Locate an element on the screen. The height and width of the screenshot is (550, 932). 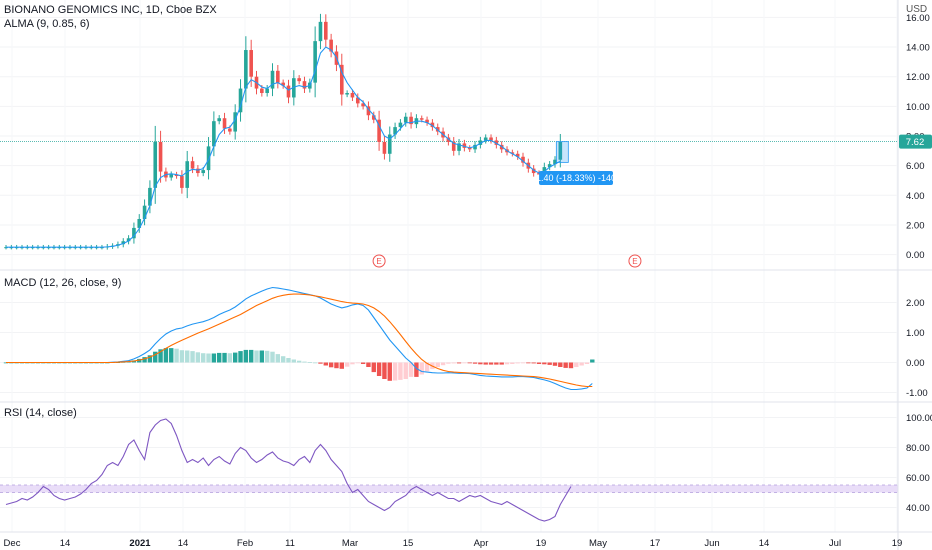
time-tick-label: Jun is located at coordinates (711, 543).